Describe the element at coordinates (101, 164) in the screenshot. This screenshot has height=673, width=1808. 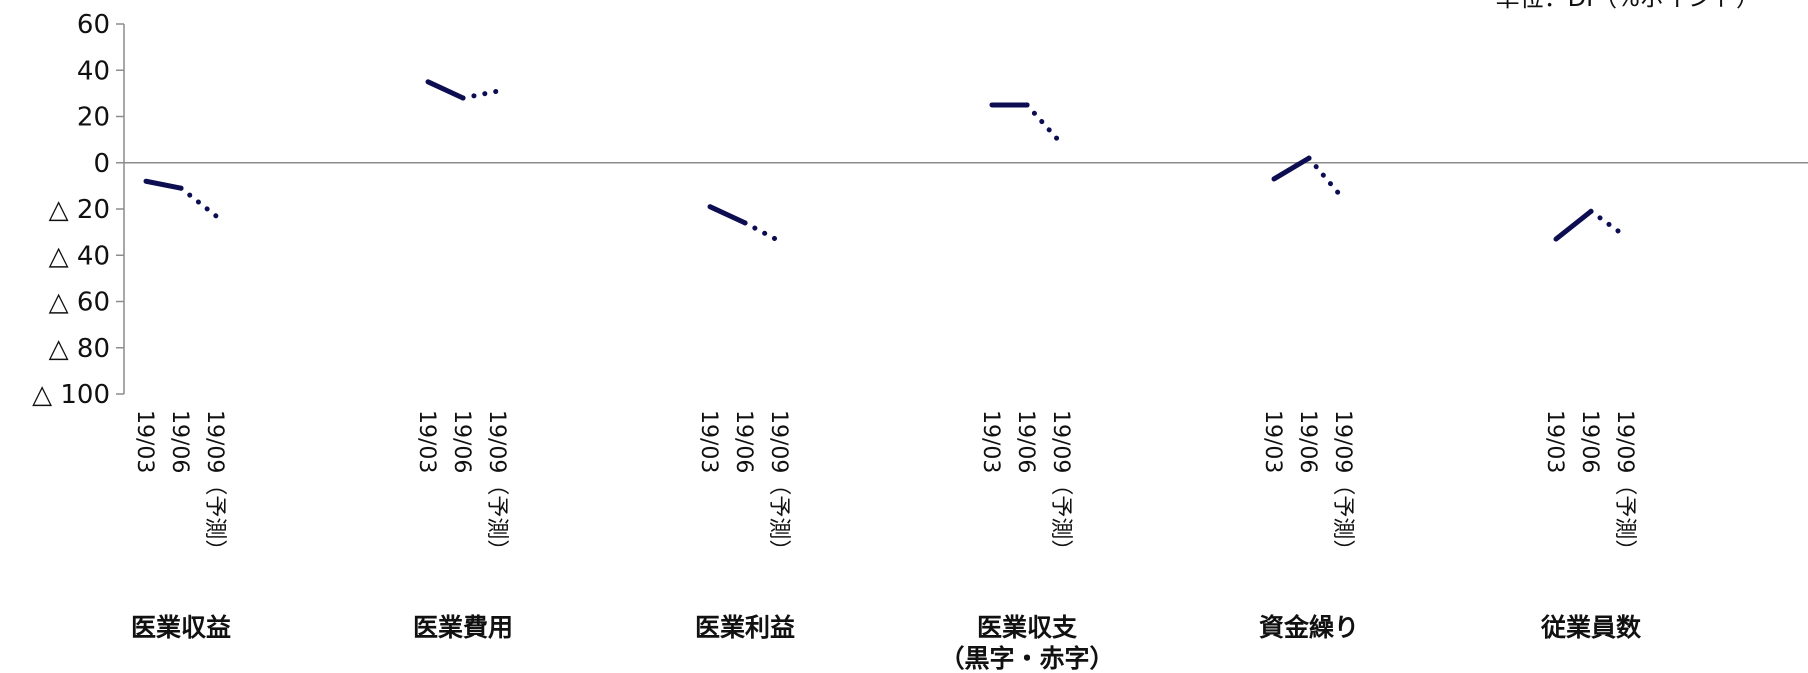
I see `y-tick-label: 0` at that location.